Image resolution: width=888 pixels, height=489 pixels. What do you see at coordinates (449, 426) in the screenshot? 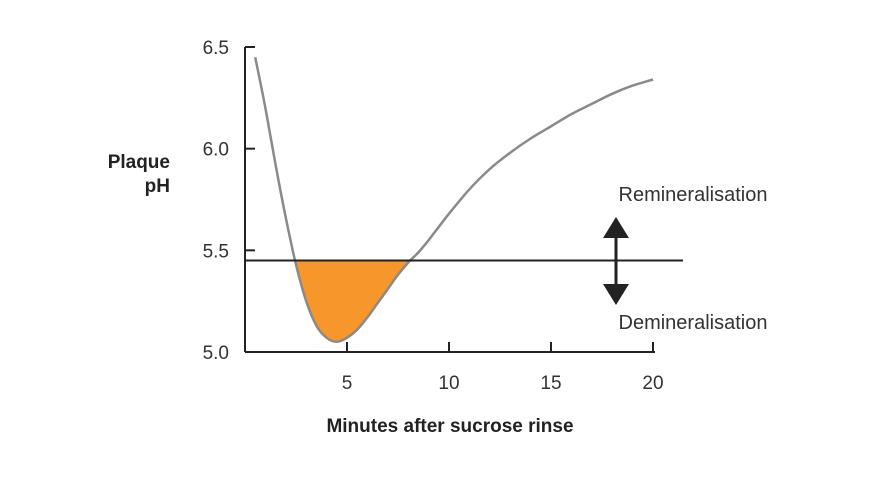
I see `x-axis-title: Minutes after sucrose rinse` at bounding box center [449, 426].